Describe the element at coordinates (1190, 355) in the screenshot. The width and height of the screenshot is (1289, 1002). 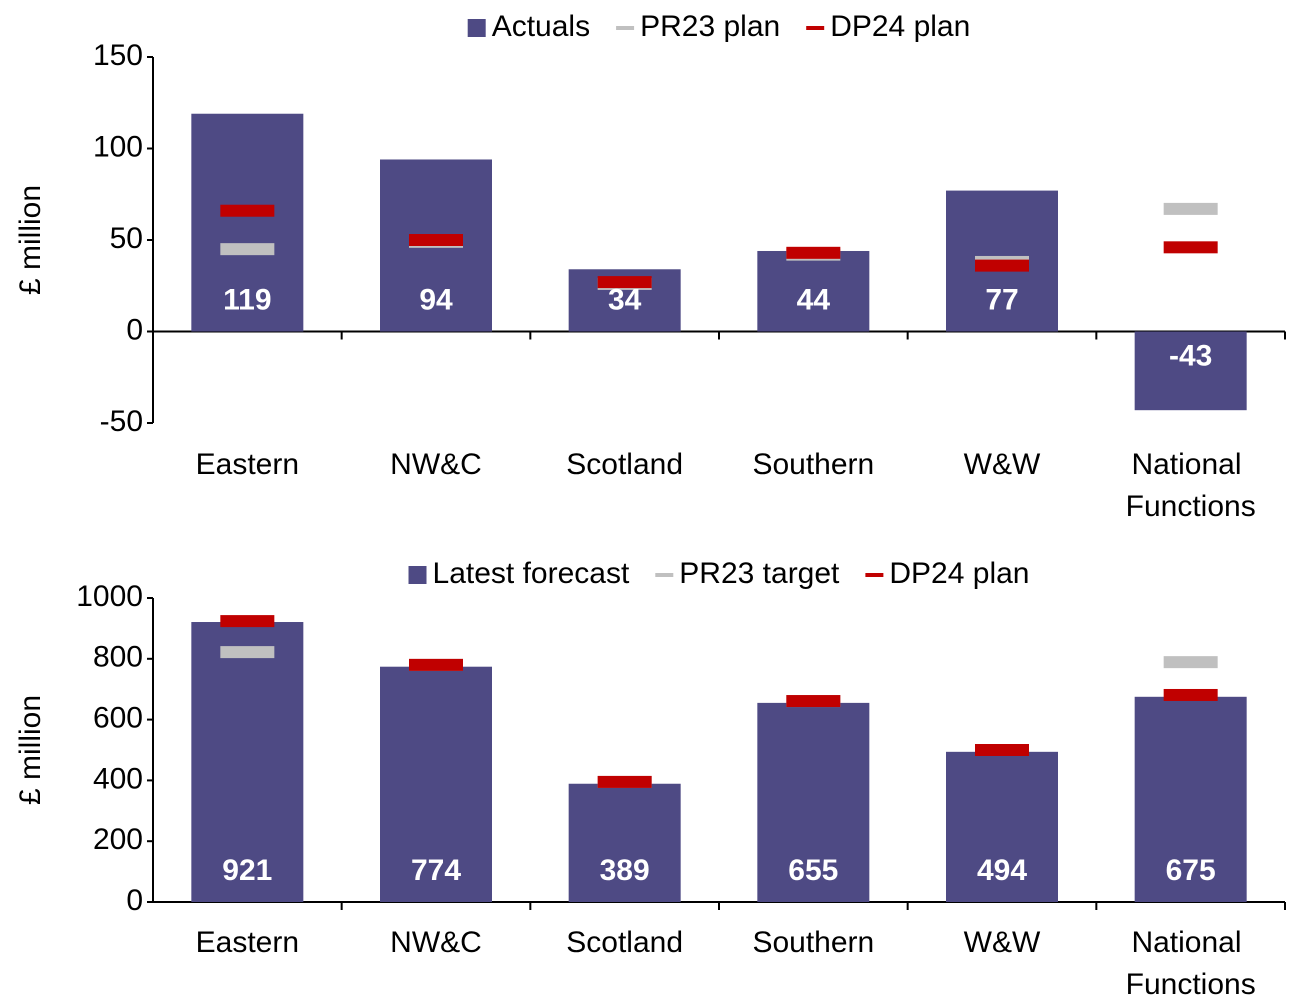
I see `value-label: -43` at that location.